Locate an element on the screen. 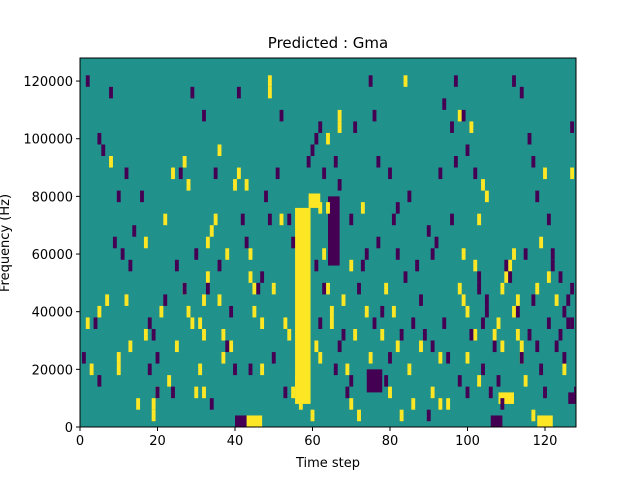 The height and width of the screenshot is (480, 640). x-tick-label: 100 is located at coordinates (467, 441).